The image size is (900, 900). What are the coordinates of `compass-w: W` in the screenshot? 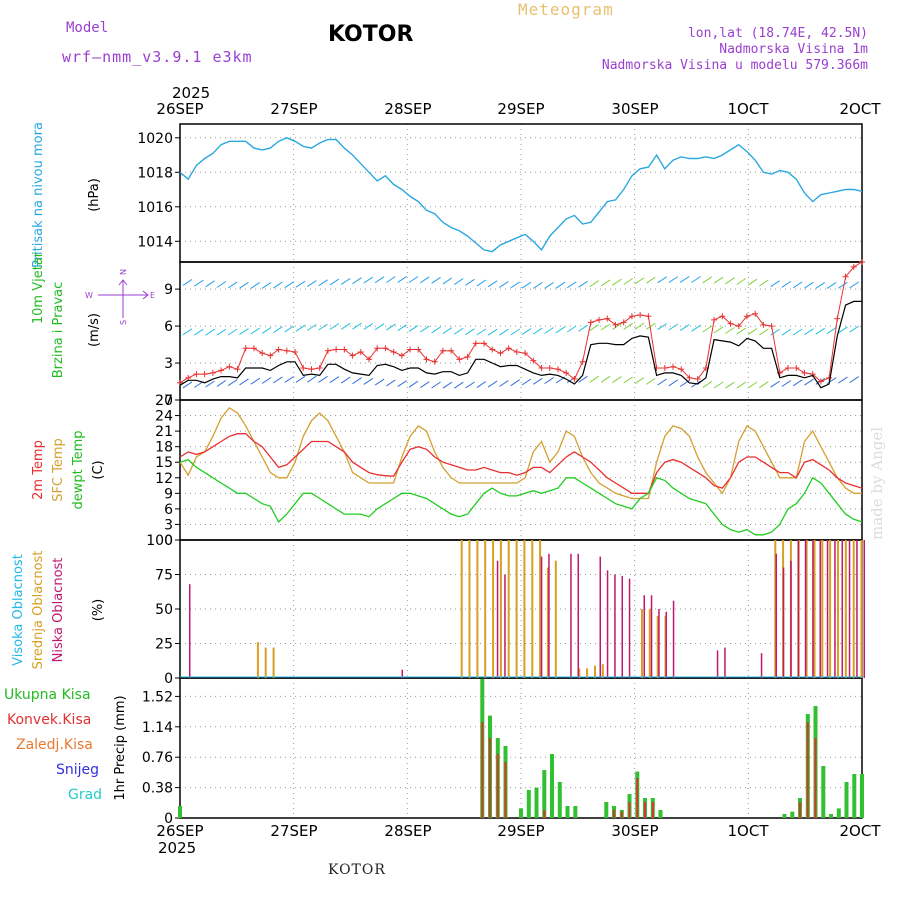 It's located at (89, 295).